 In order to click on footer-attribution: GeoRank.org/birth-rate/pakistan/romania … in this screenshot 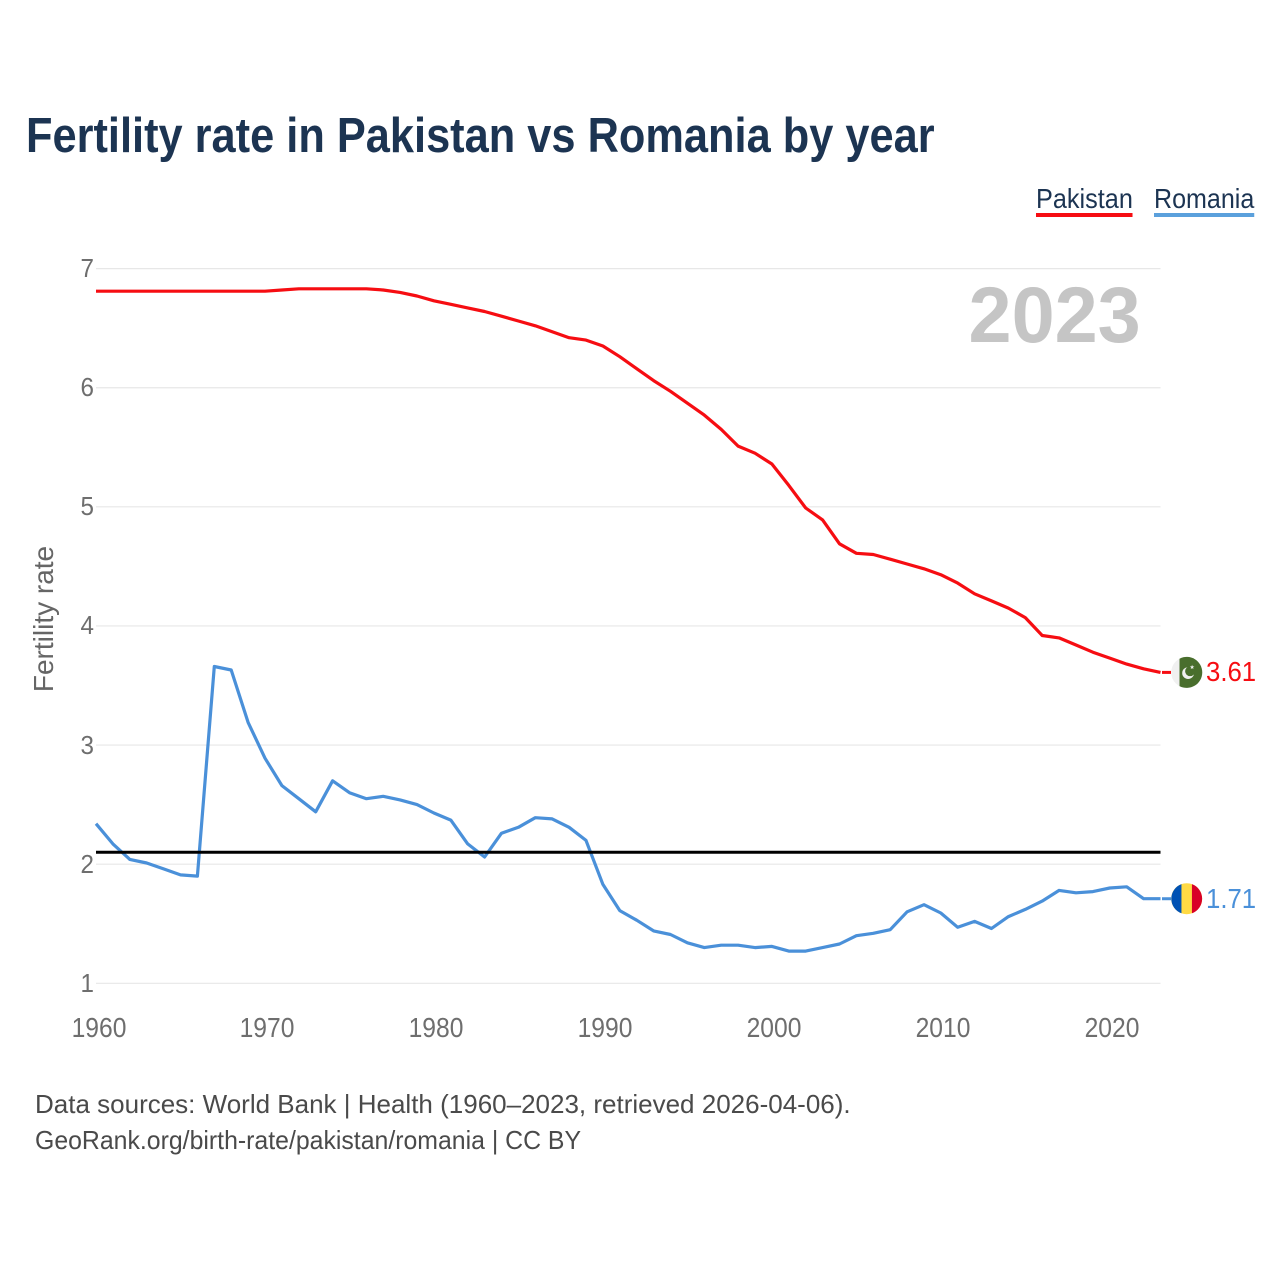, I will do `click(308, 1140)`.